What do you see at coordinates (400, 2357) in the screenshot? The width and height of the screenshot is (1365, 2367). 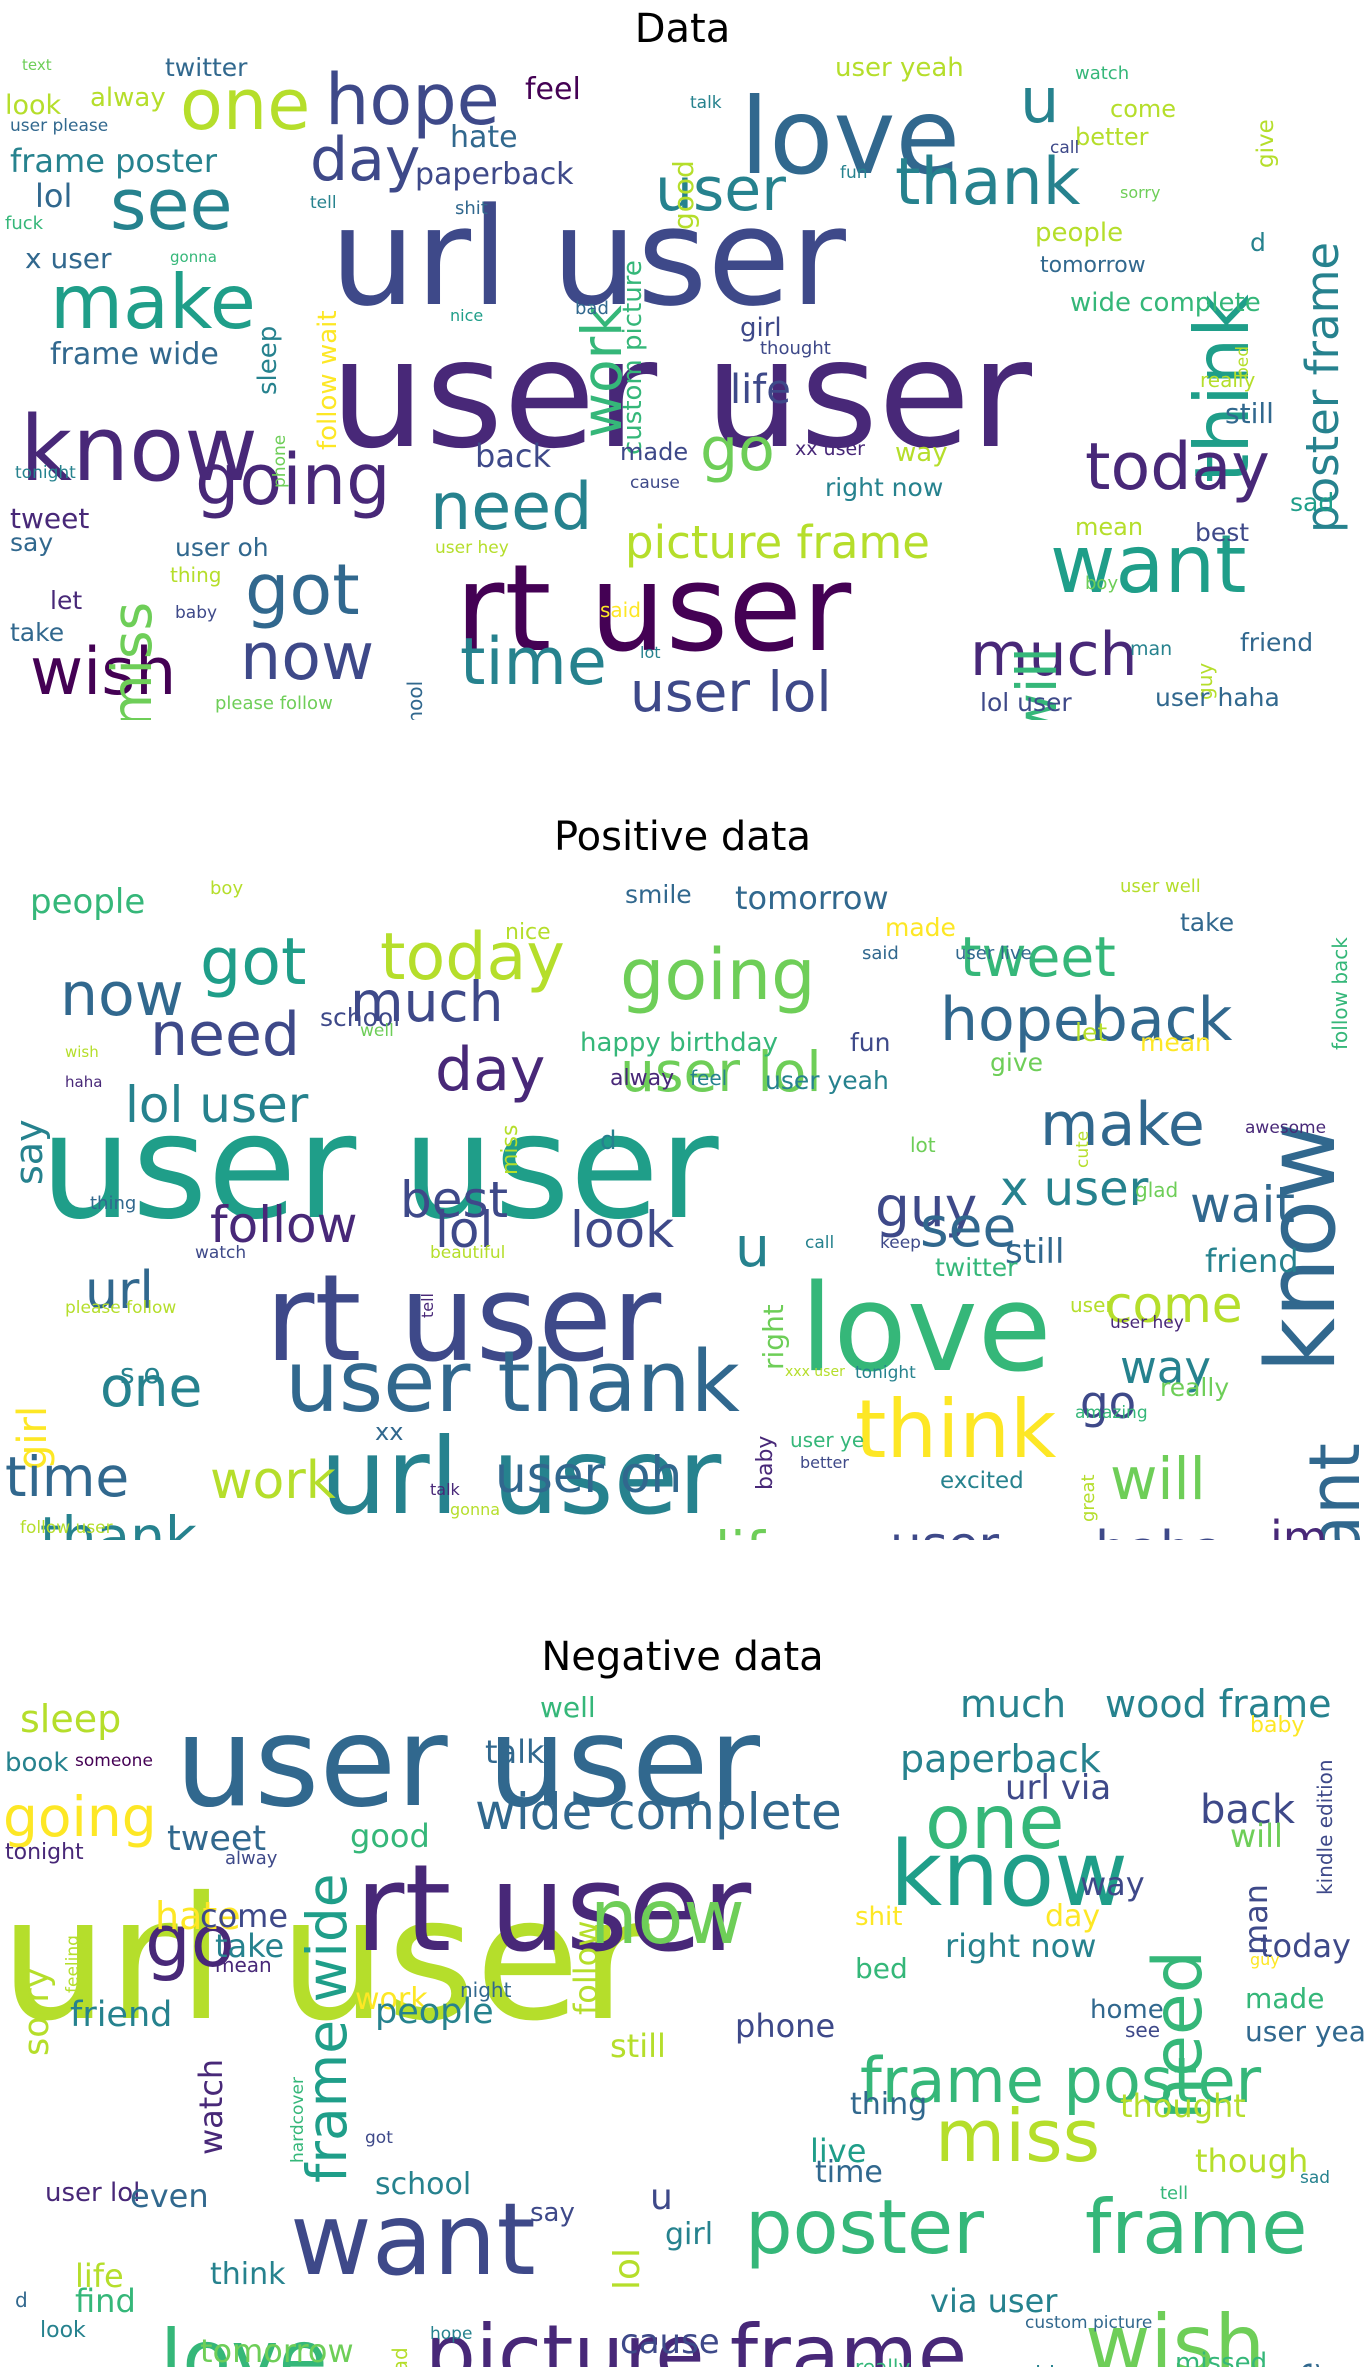 I see `word-cloud-term: bad` at bounding box center [400, 2357].